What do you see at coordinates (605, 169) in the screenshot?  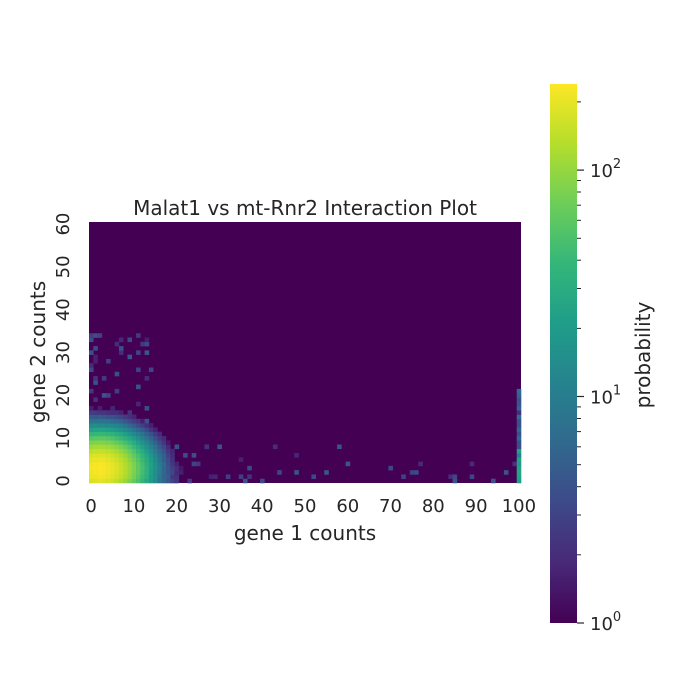 I see `colorbar-tick-label: 102` at bounding box center [605, 169].